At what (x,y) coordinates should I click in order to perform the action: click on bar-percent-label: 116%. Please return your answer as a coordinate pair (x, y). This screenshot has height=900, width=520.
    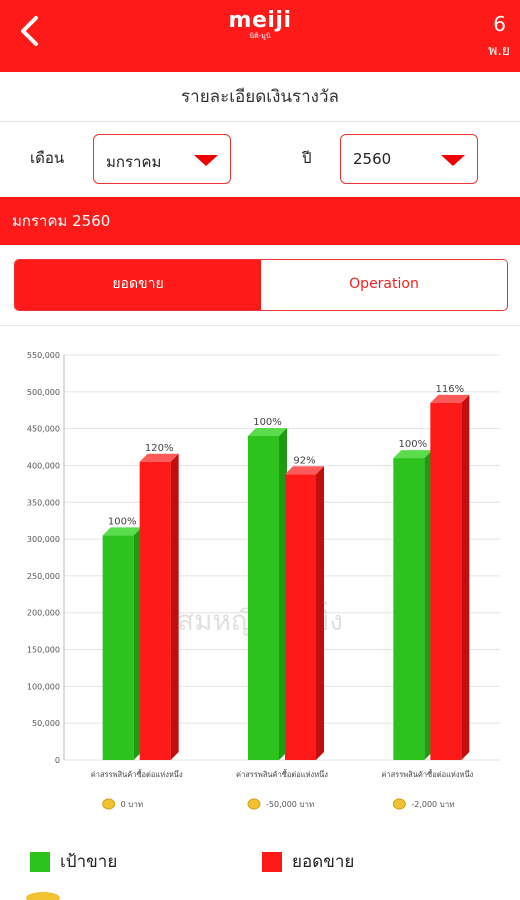
    Looking at the image, I should click on (450, 389).